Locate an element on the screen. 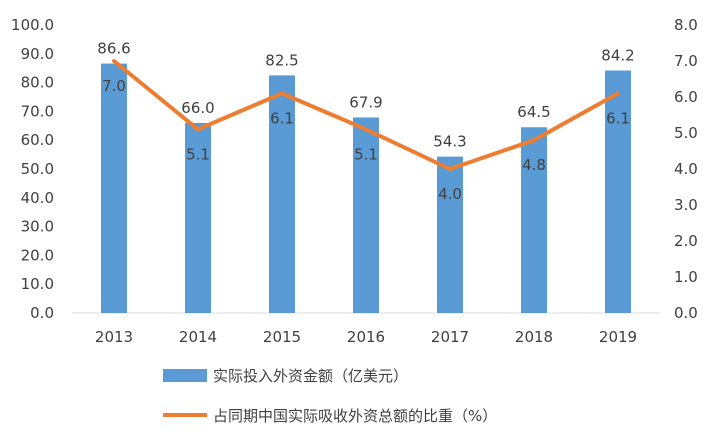  bar-data-label: 66.0 is located at coordinates (197, 108).